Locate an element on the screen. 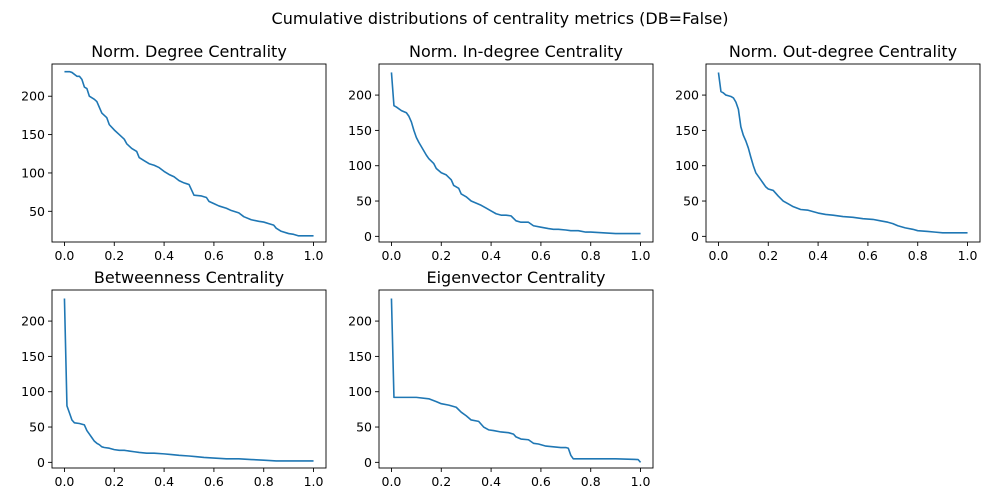 The image size is (1000, 500). subplot-title: Eigenvector Centrality is located at coordinates (516, 277).